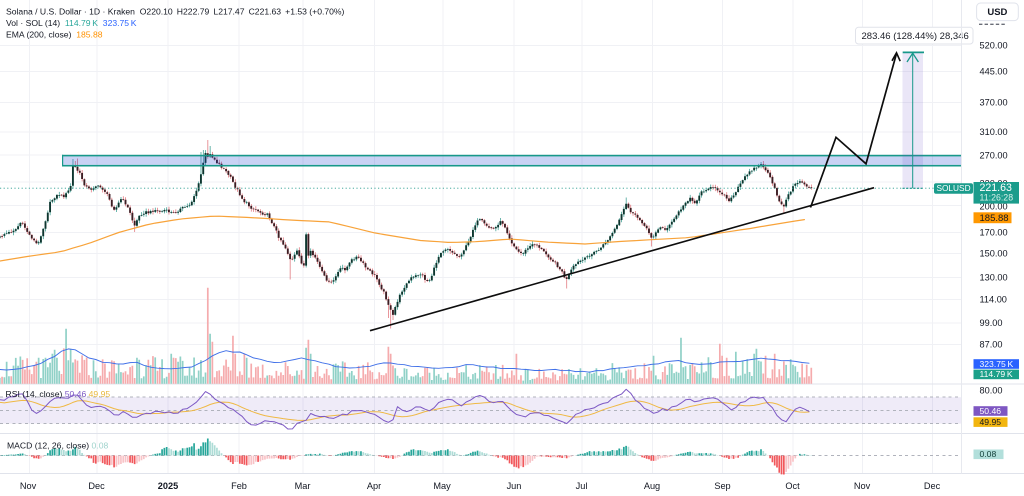  Describe the element at coordinates (915, 36) in the screenshot. I see `svg-text: 283.46 (128.44%) 28,346` at that location.